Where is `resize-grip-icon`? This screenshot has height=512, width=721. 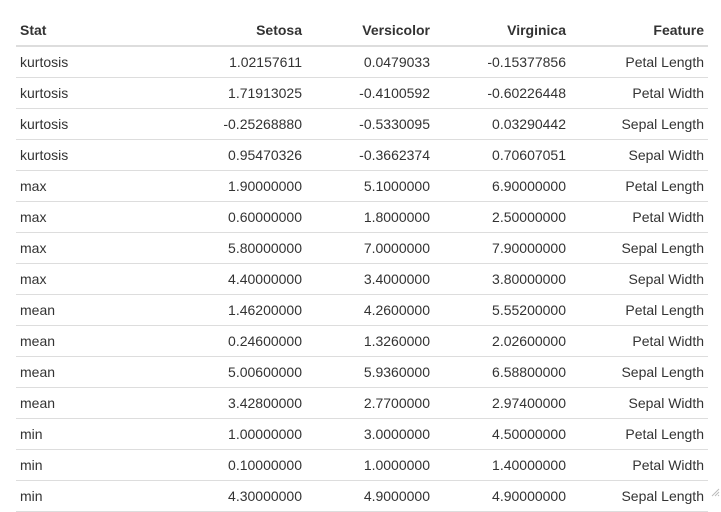 resize-grip-icon is located at coordinates (715, 492).